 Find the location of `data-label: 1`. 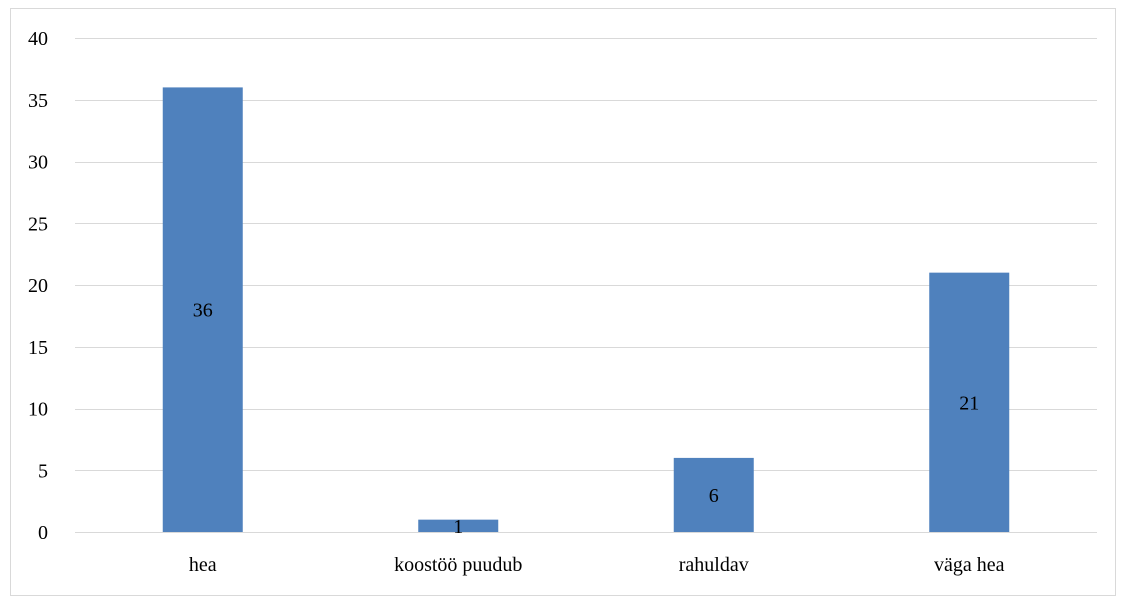

data-label: 1 is located at coordinates (458, 527).